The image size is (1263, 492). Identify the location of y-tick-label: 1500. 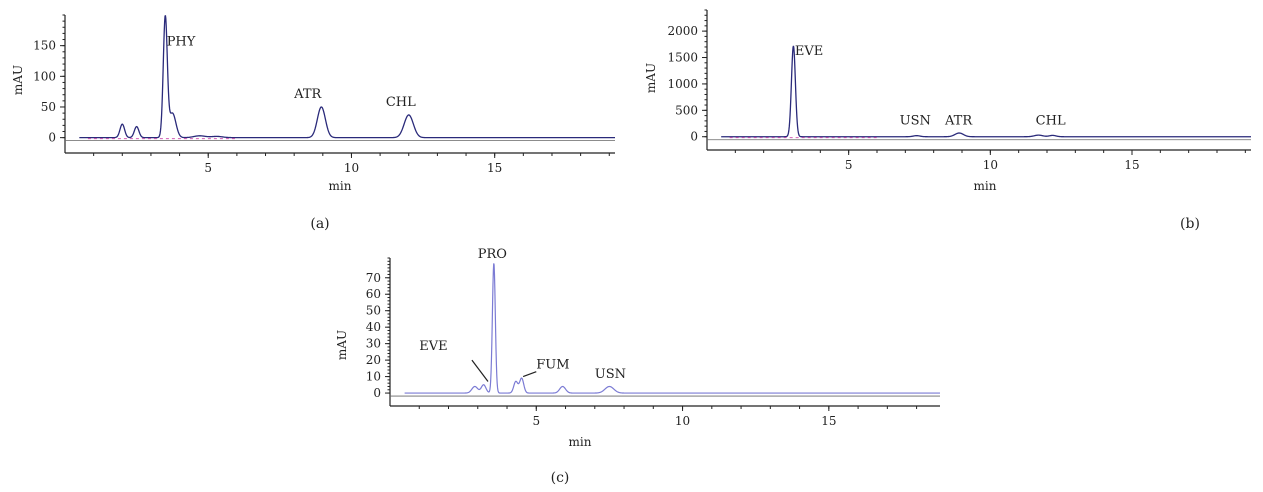
(682, 58).